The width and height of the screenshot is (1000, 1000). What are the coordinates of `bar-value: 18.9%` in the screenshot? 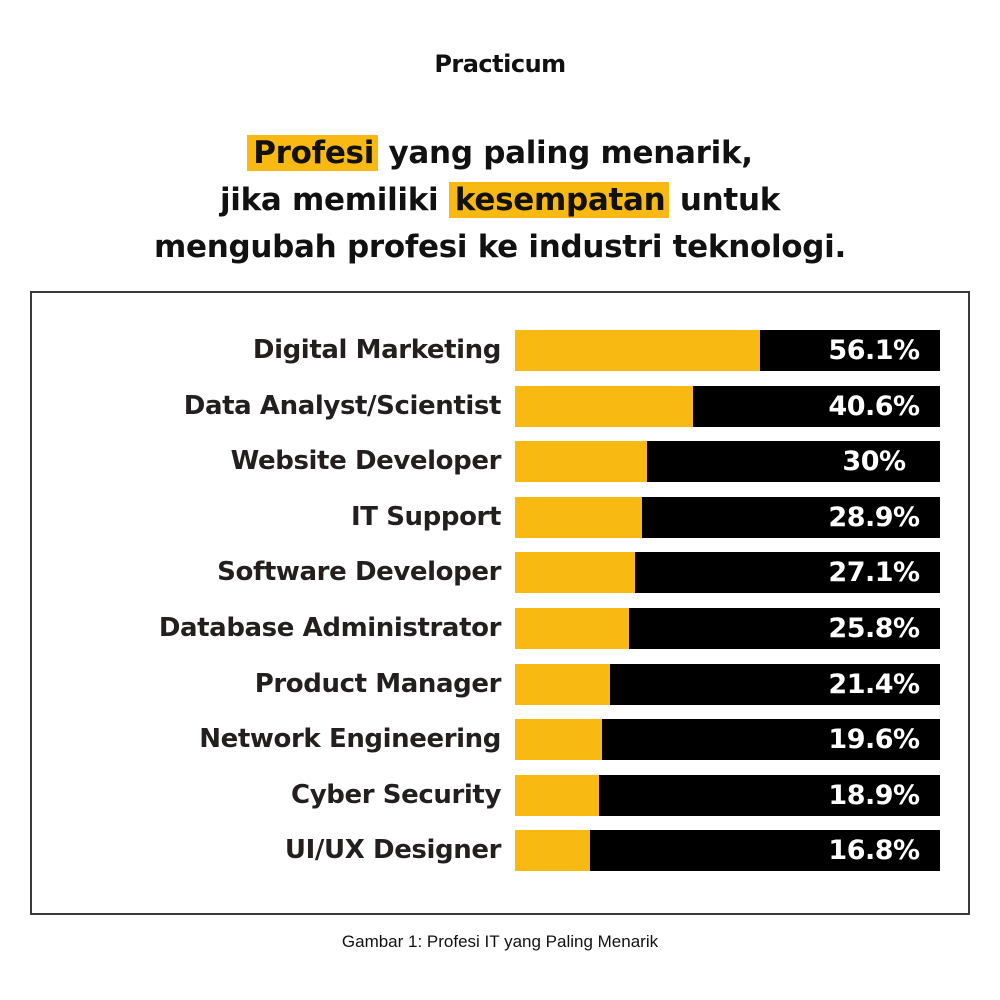 It's located at (874, 795).